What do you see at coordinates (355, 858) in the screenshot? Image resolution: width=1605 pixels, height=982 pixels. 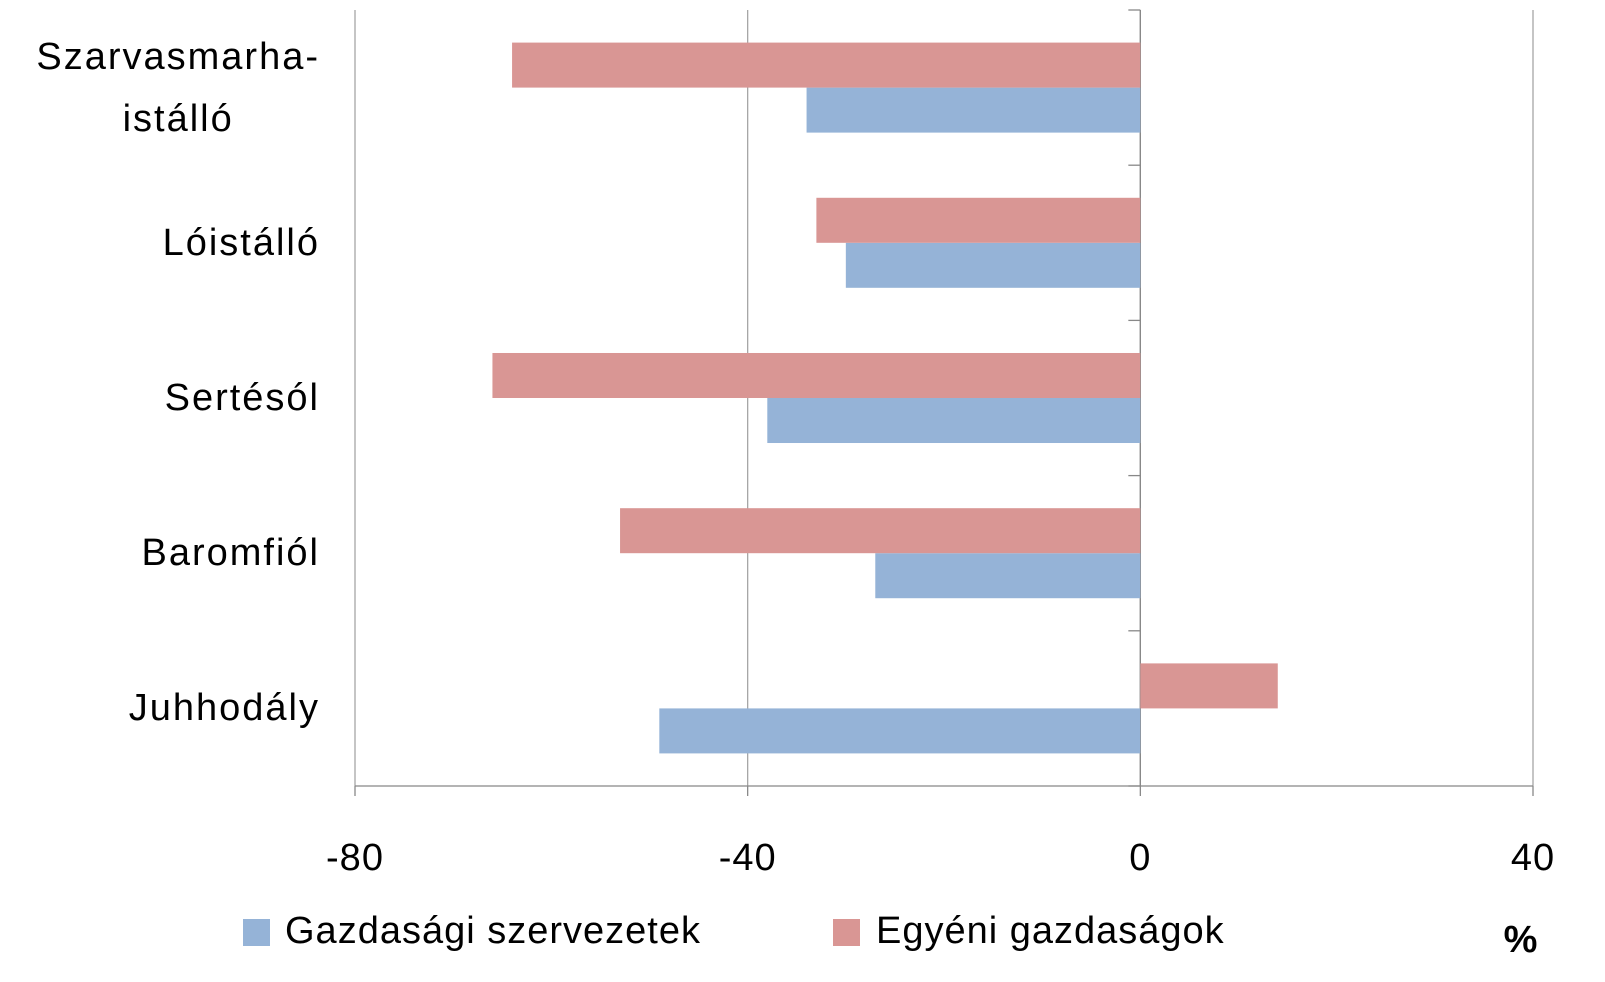 I see `x-tick-label: -80` at bounding box center [355, 858].